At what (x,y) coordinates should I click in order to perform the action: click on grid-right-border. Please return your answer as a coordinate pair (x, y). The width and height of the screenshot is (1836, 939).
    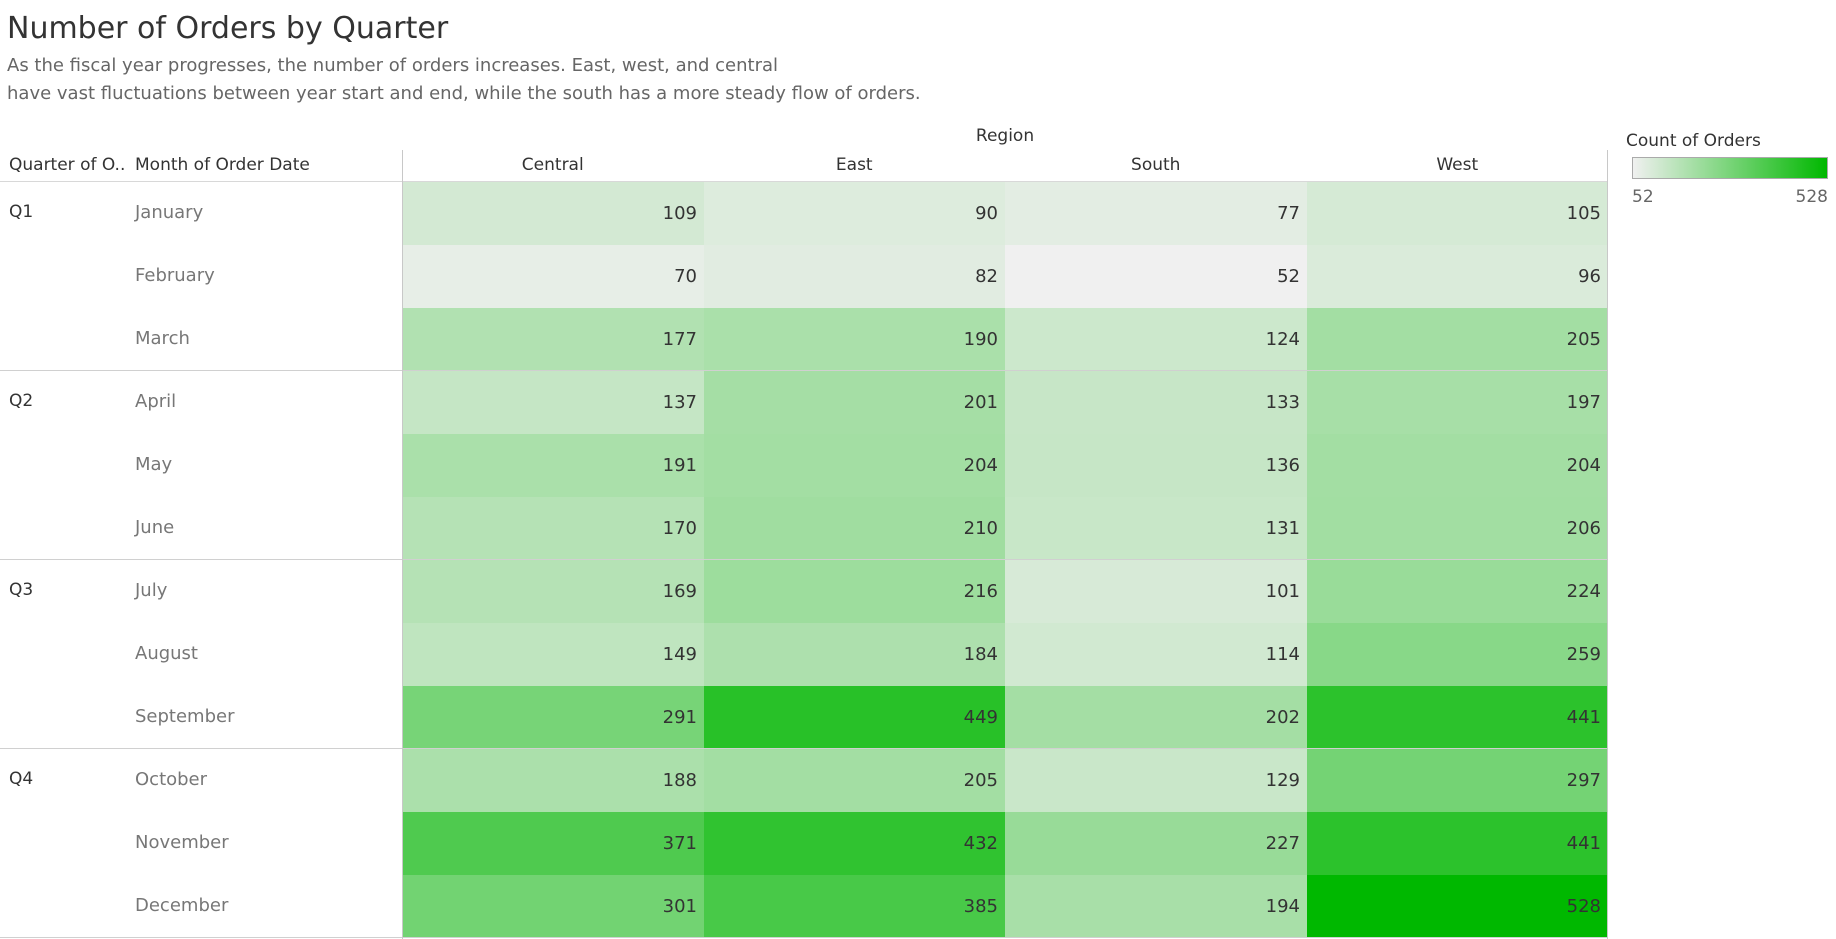
    Looking at the image, I should click on (1607, 544).